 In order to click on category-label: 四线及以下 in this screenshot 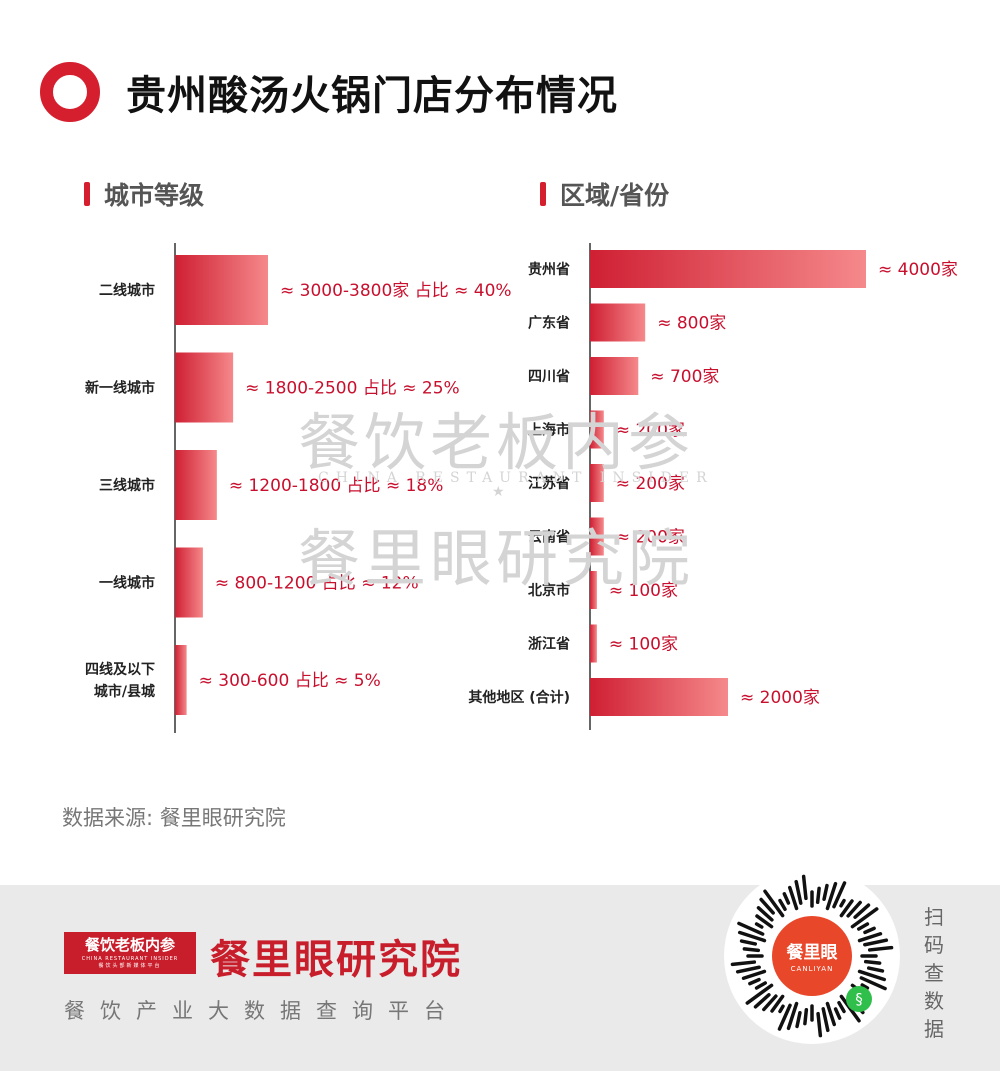, I will do `click(120, 669)`.